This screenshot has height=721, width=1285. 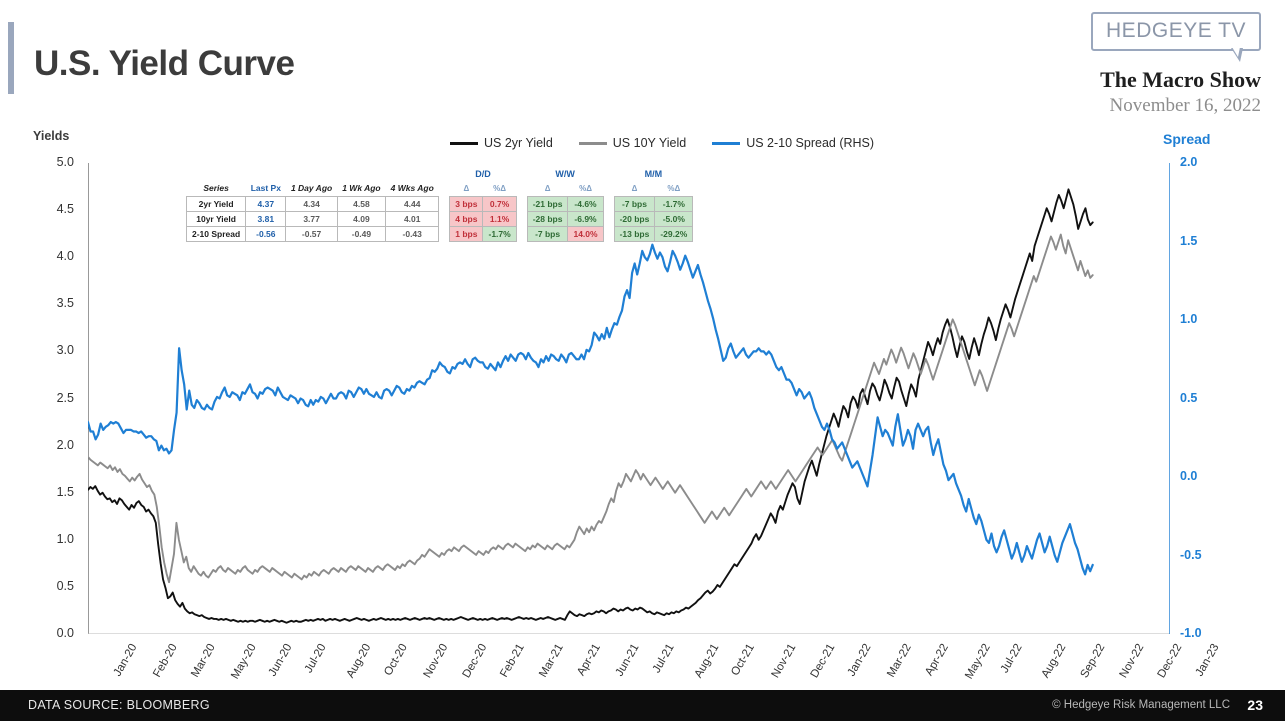 I want to click on y-tick-1.0: 1.0, so click(x=65, y=538).